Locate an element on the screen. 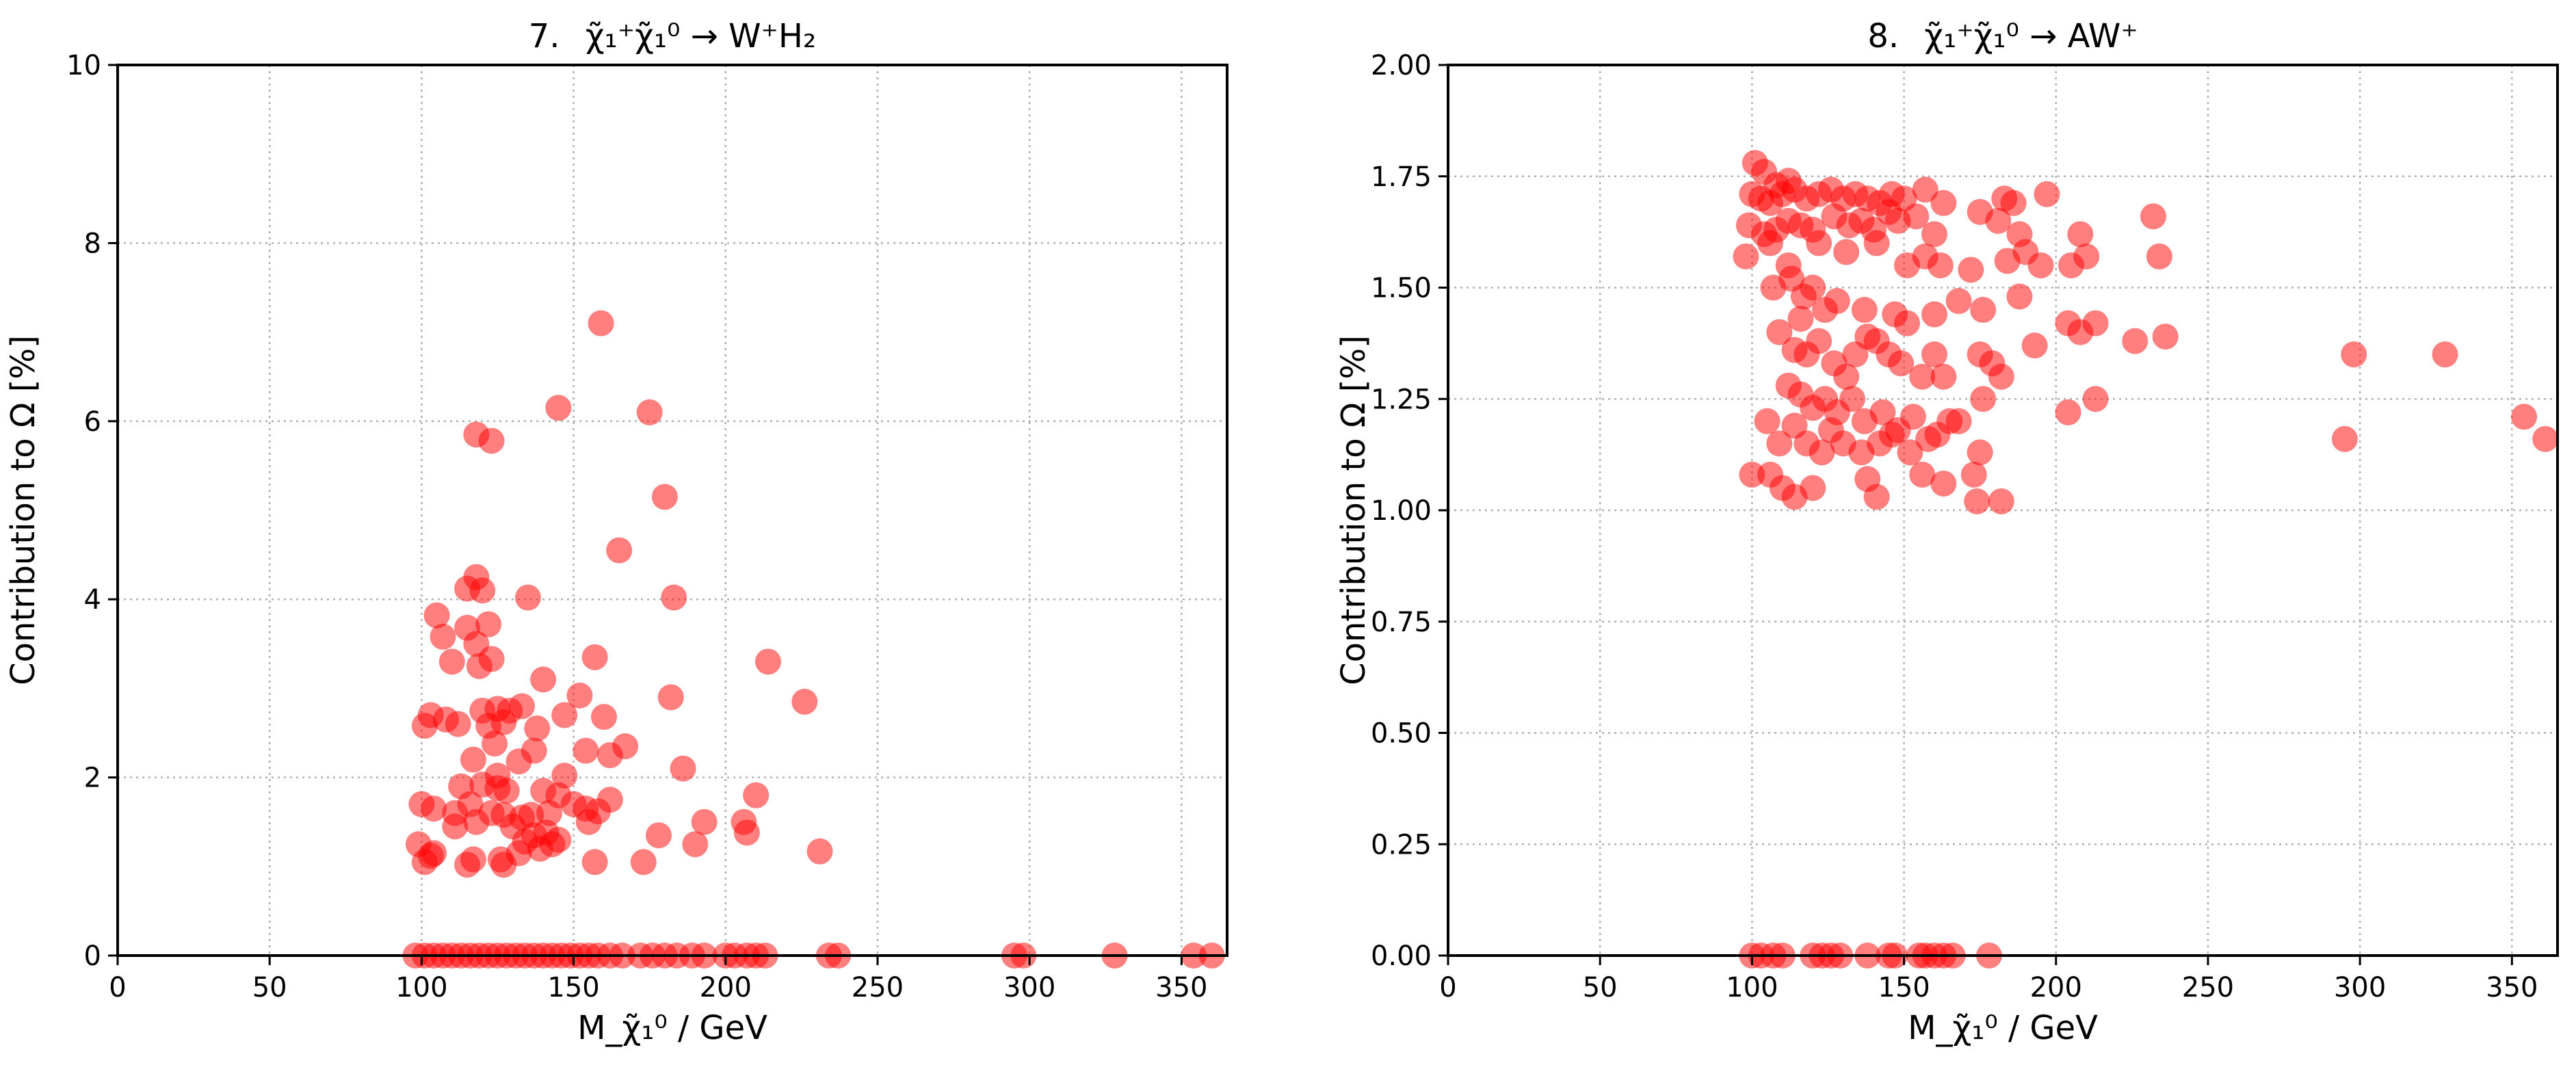  x-tick-label: 50 is located at coordinates (1600, 987).